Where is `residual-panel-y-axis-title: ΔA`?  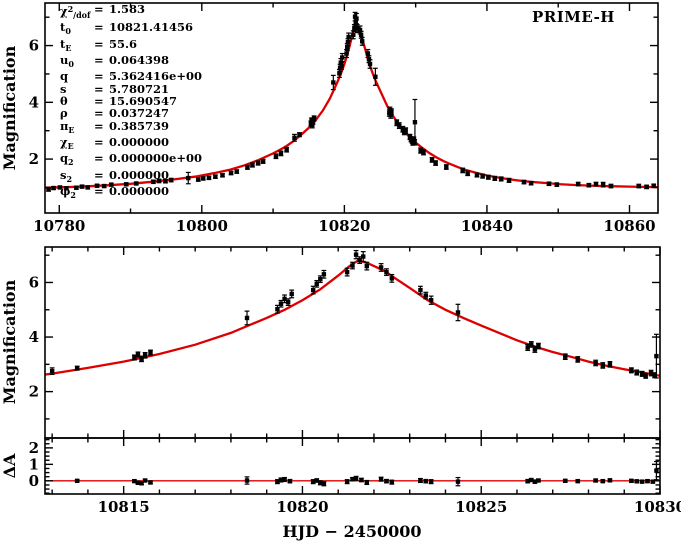
residual-panel-y-axis-title: ΔA is located at coordinates (9, 465).